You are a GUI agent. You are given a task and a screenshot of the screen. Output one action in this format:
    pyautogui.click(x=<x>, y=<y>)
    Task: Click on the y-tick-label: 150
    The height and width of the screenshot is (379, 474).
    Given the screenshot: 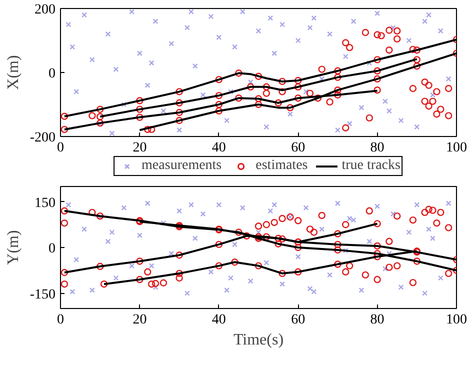 What is the action you would take?
    pyautogui.click(x=45, y=203)
    